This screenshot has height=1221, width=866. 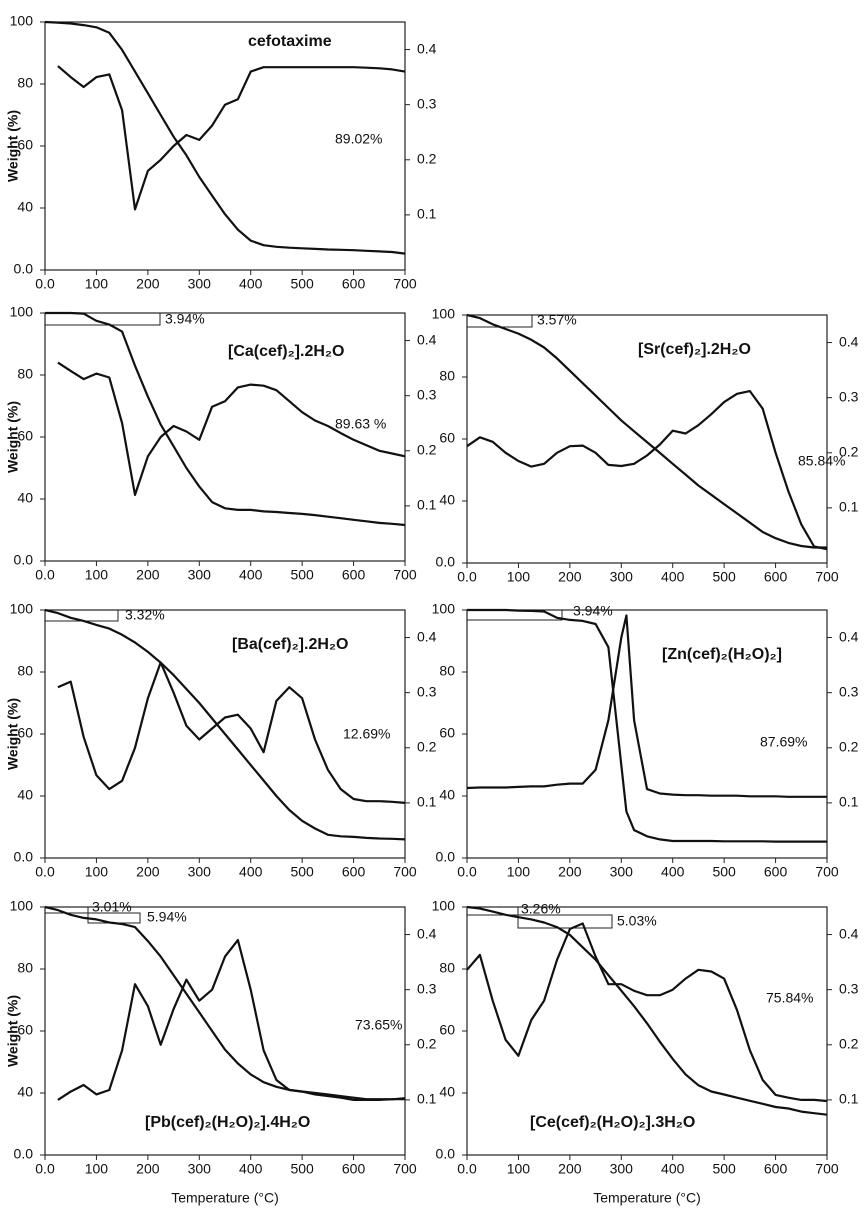 I want to click on plot-frame, so click(x=225, y=437).